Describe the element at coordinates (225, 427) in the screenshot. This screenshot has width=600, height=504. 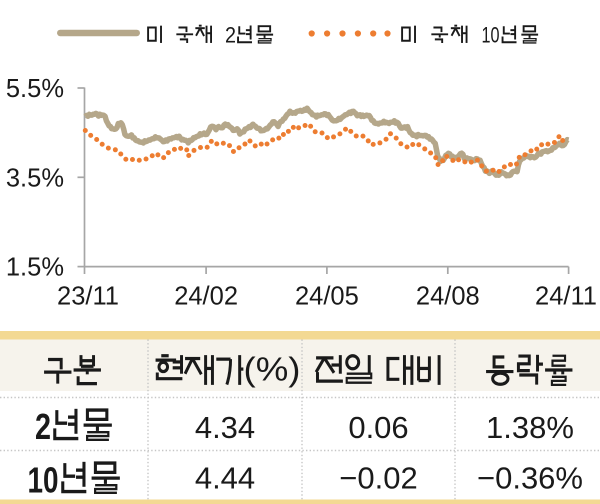
I see `svg-text: 4.34` at that location.